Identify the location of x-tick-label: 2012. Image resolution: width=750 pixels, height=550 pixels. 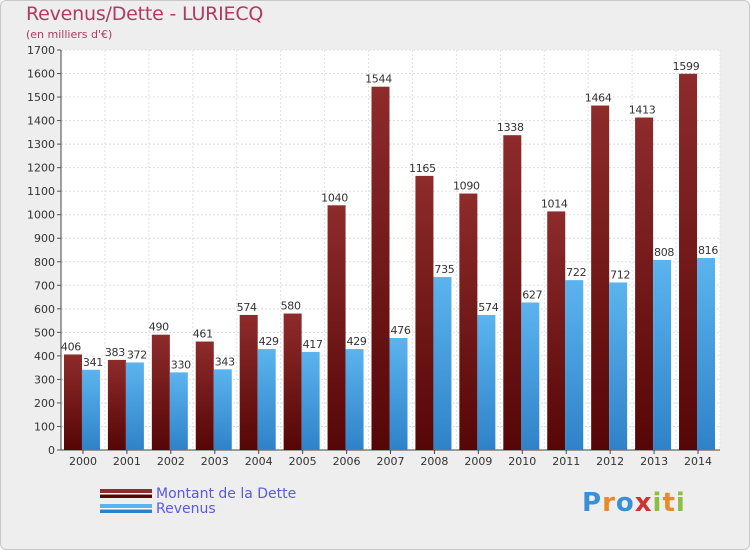
(610, 461).